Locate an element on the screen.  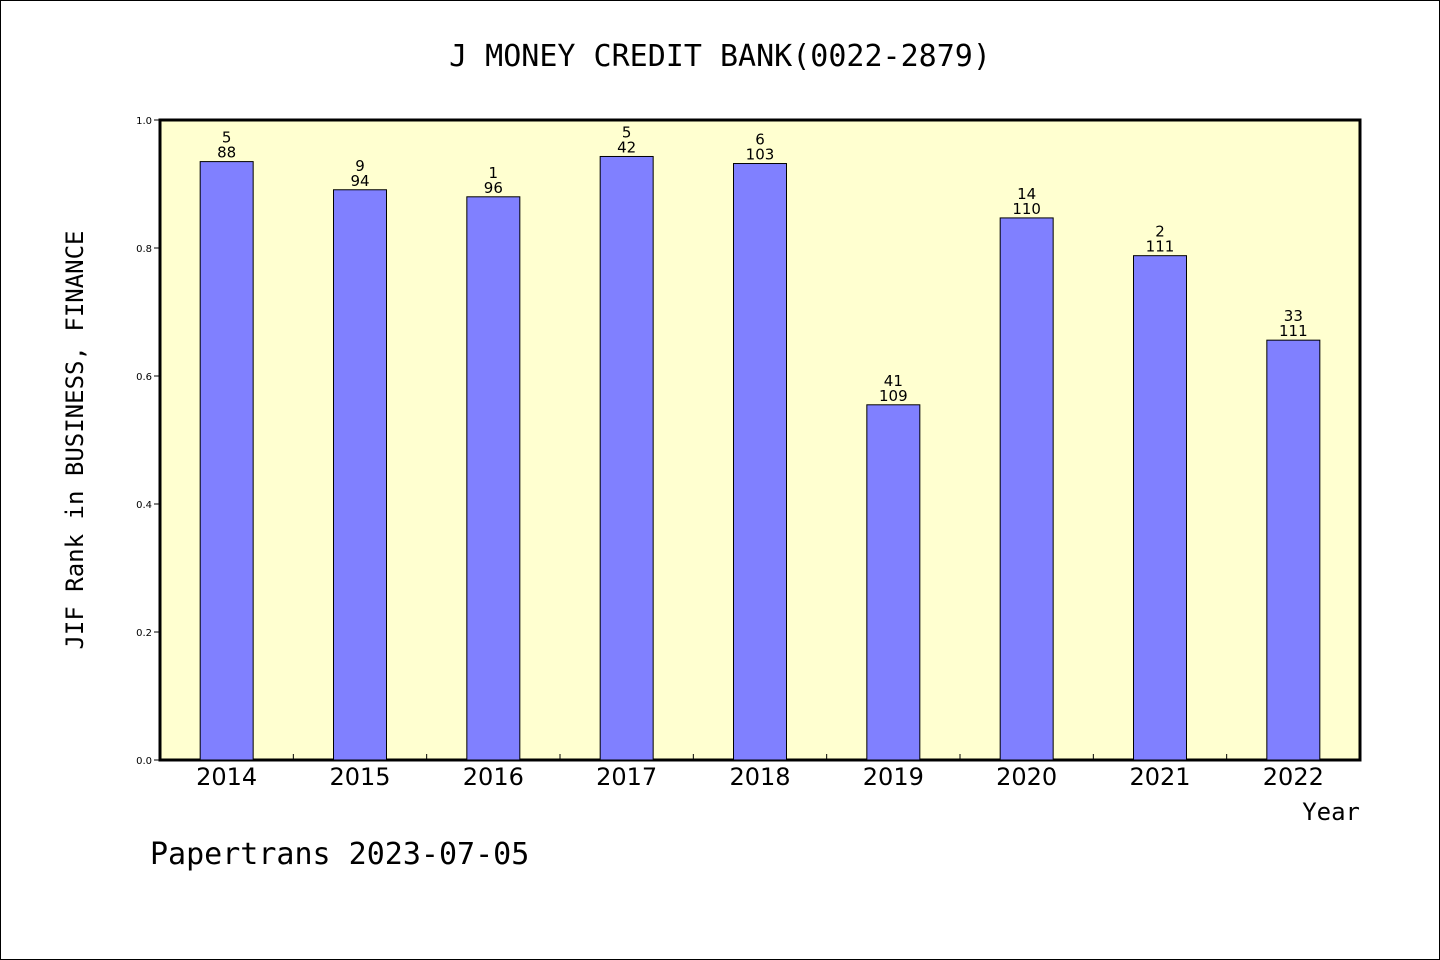
bar-total-label: 94 is located at coordinates (359, 181).